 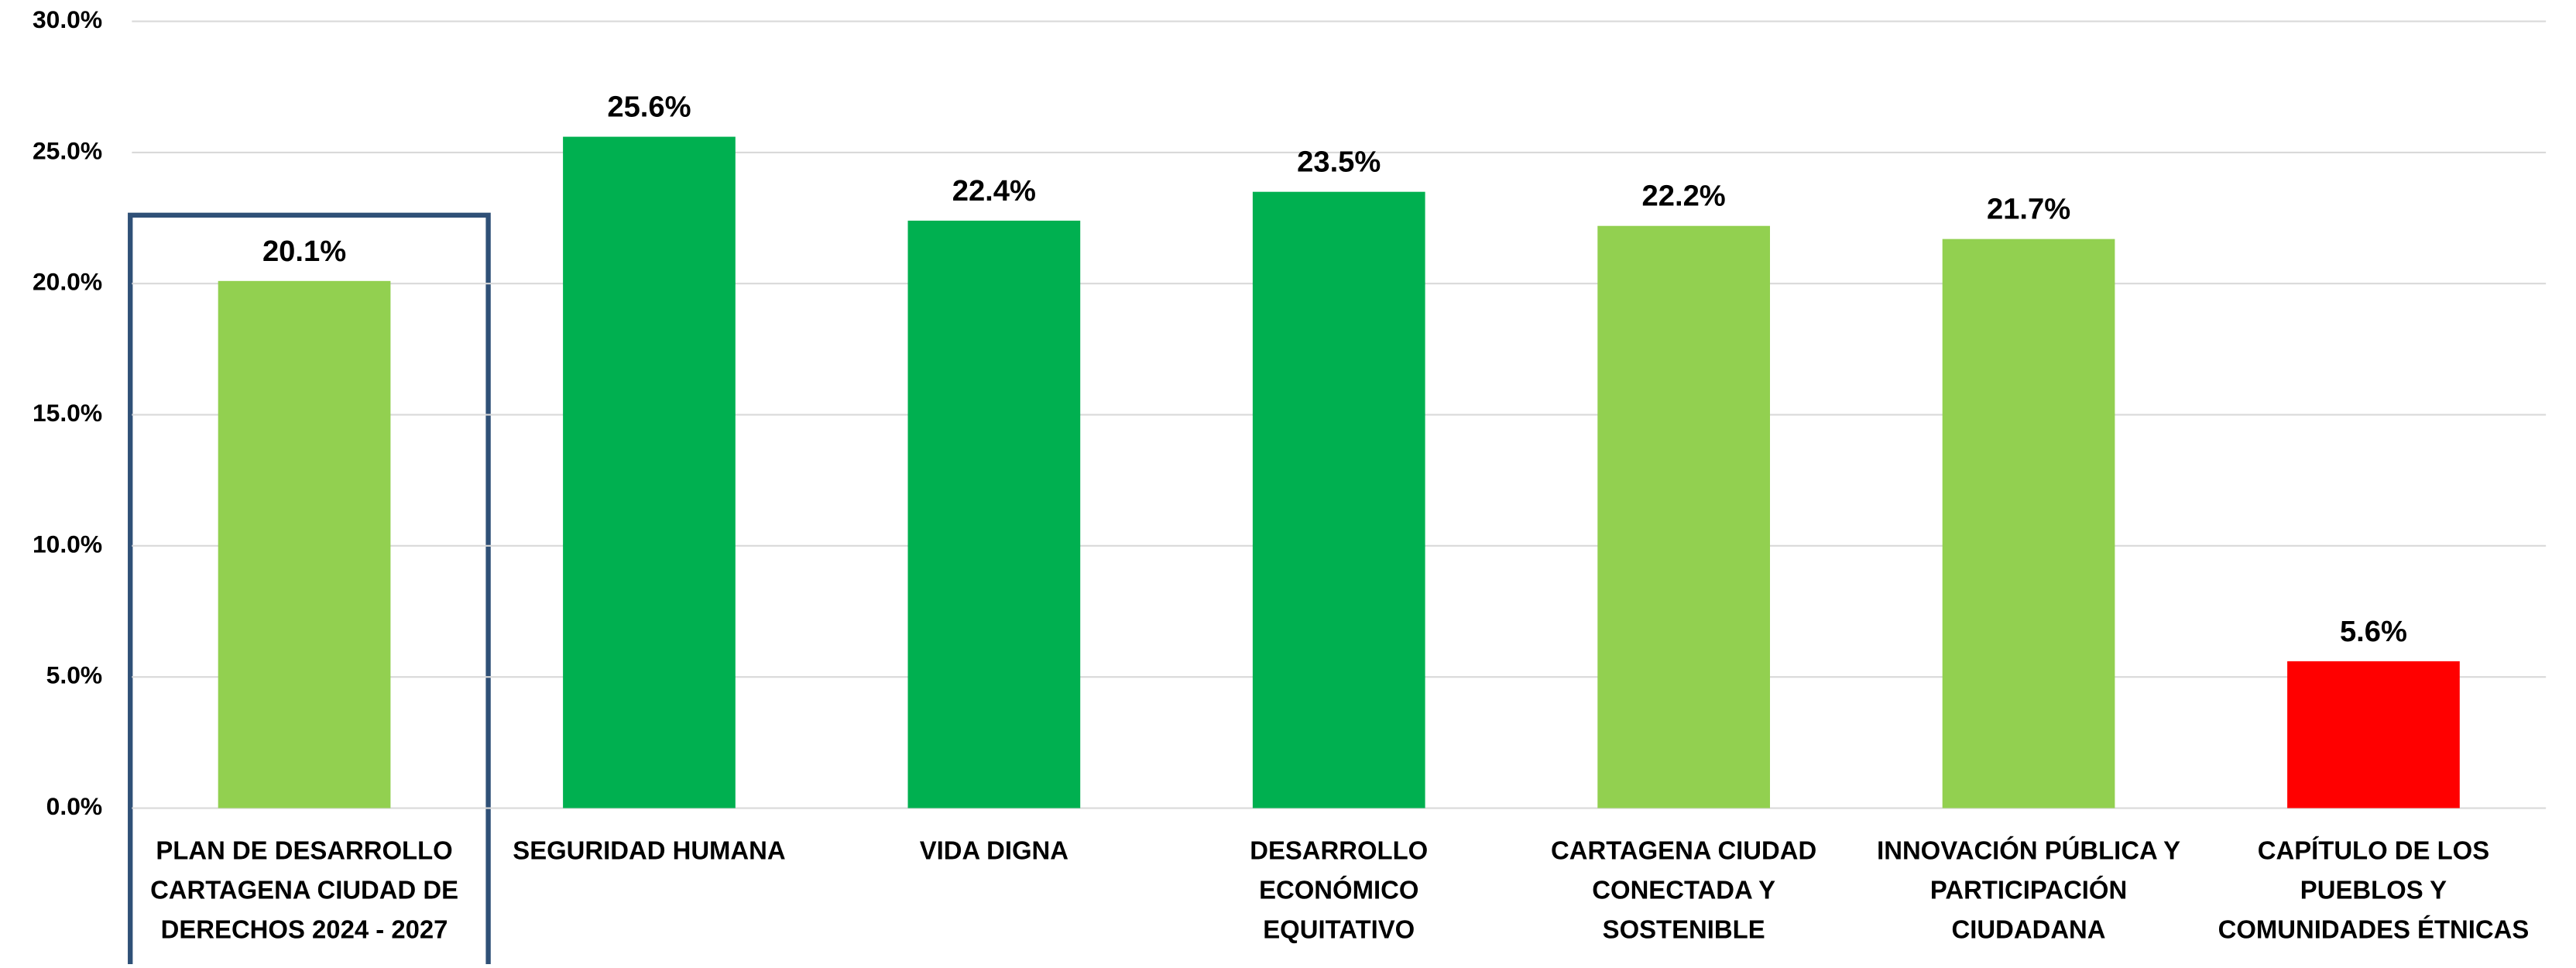 I want to click on data-label: 5.6%, so click(x=2373, y=632).